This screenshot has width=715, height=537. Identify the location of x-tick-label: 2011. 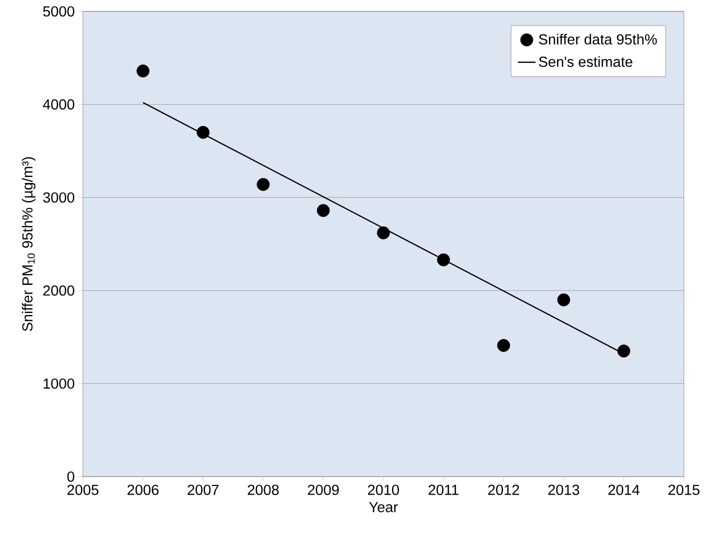
(443, 490).